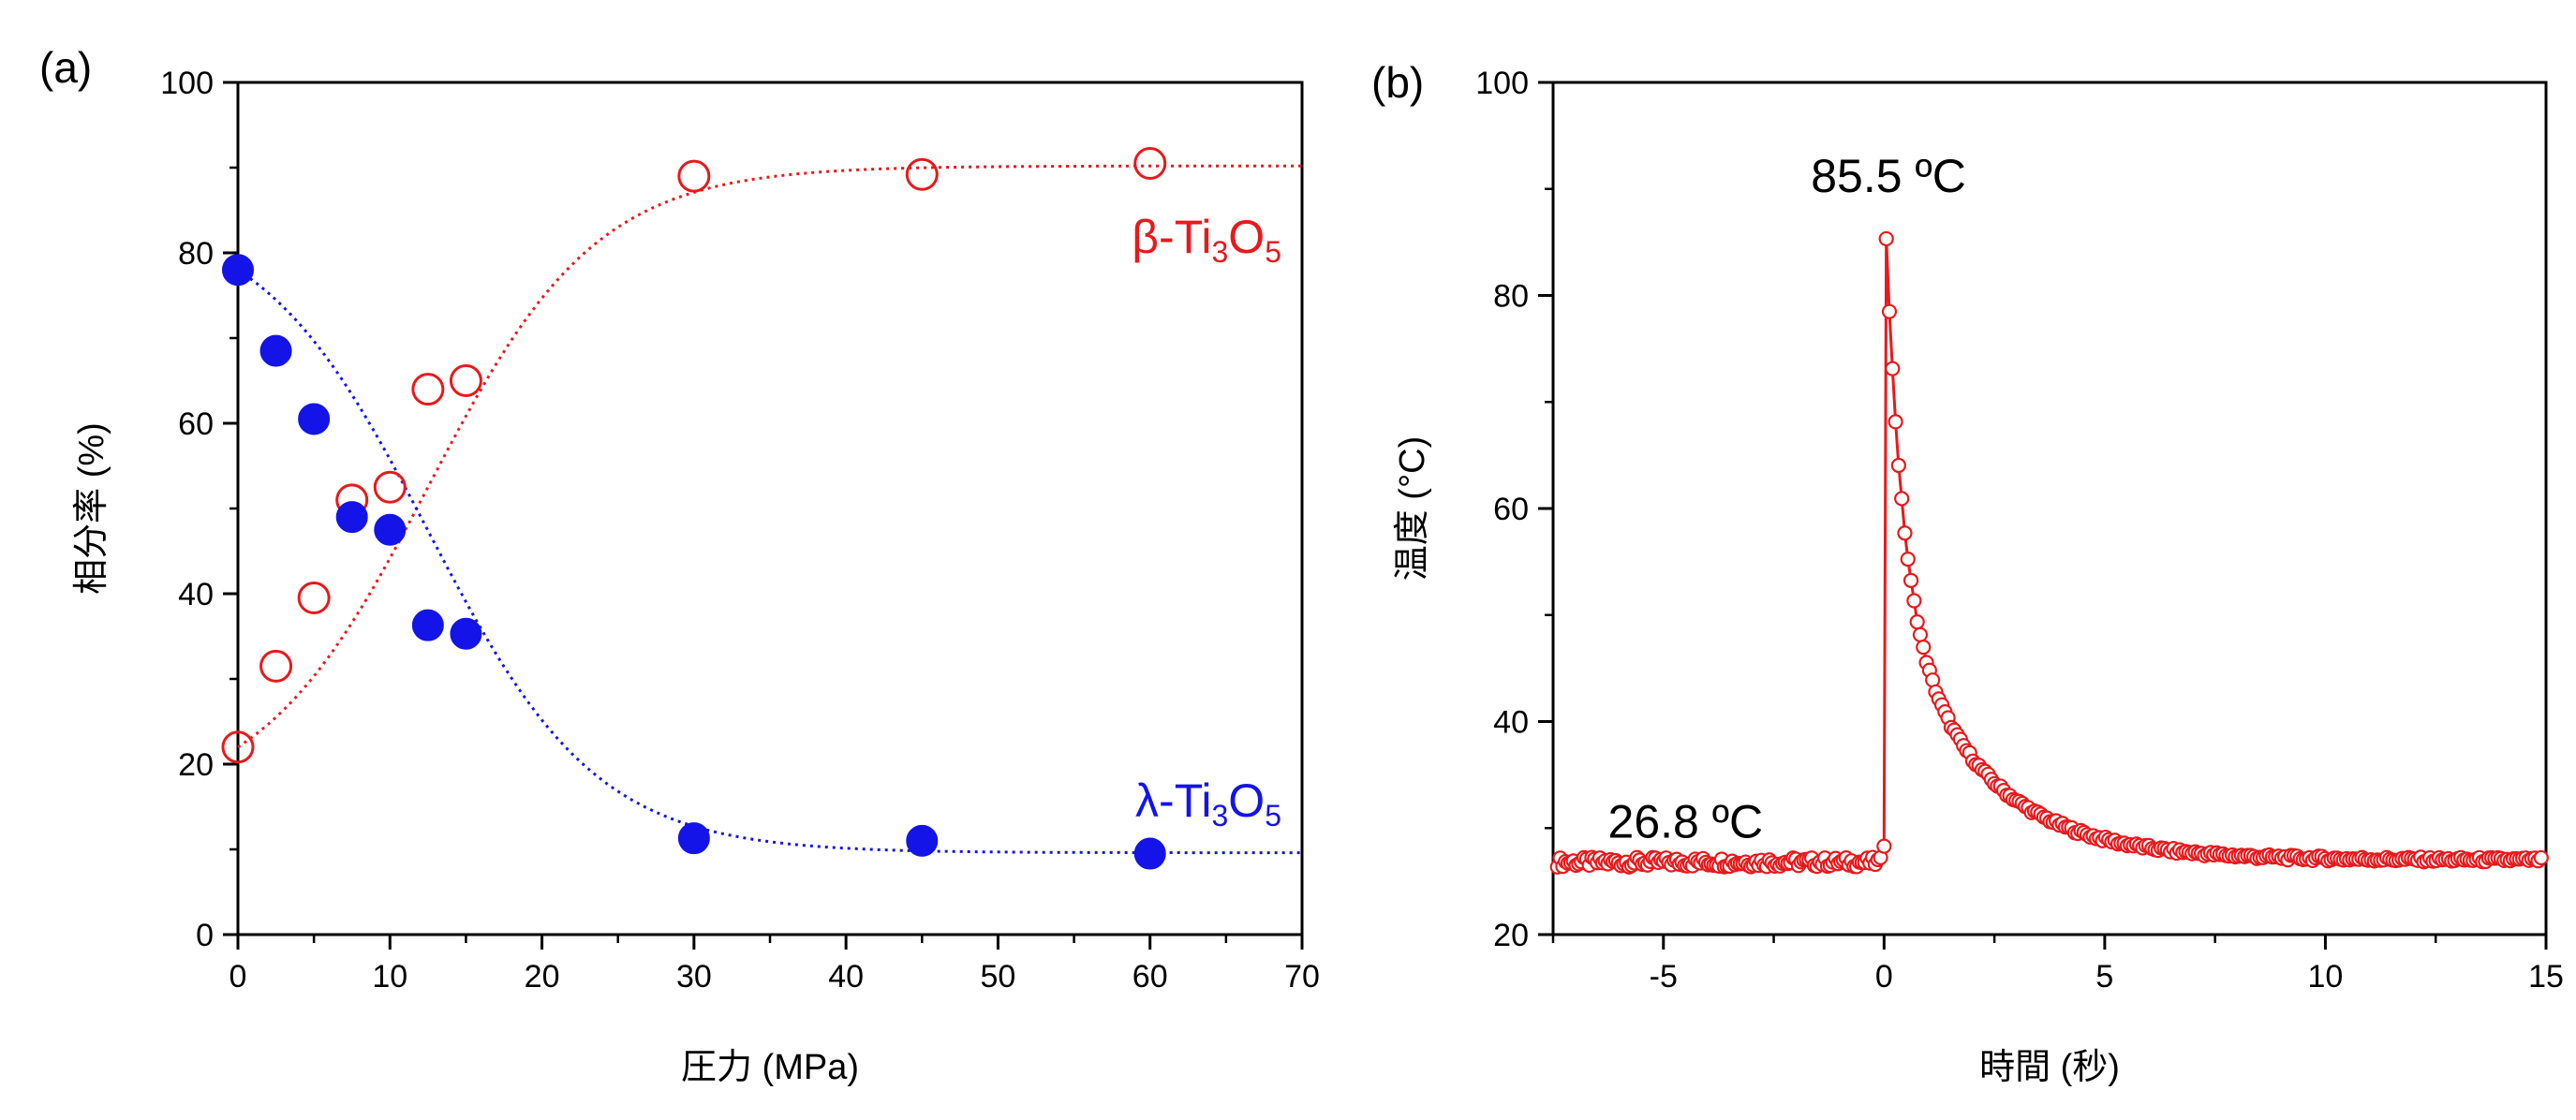 The image size is (2576, 1120). I want to click on series-label-beta: β-Ti3O5, so click(1207, 240).